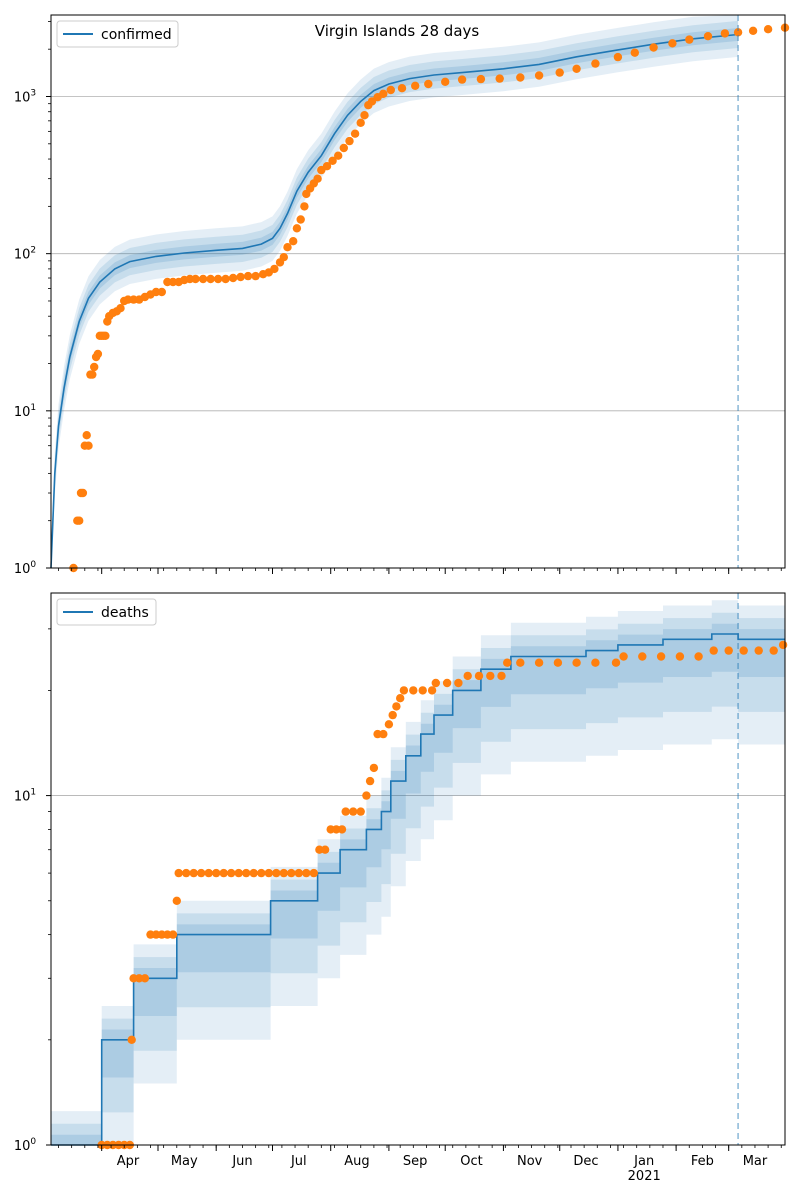  I want to click on deaths-legend-box, so click(106, 612).